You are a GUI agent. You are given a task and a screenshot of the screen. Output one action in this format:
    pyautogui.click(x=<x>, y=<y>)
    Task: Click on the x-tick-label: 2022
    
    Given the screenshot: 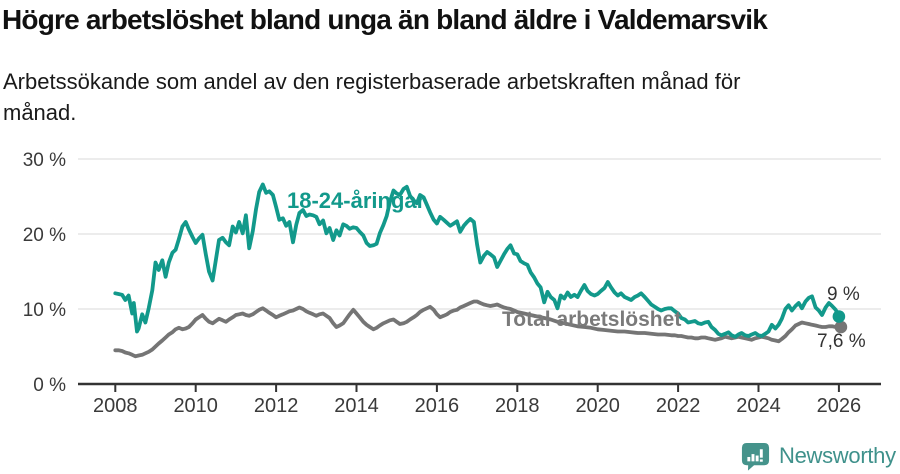 What is the action you would take?
    pyautogui.click(x=678, y=406)
    